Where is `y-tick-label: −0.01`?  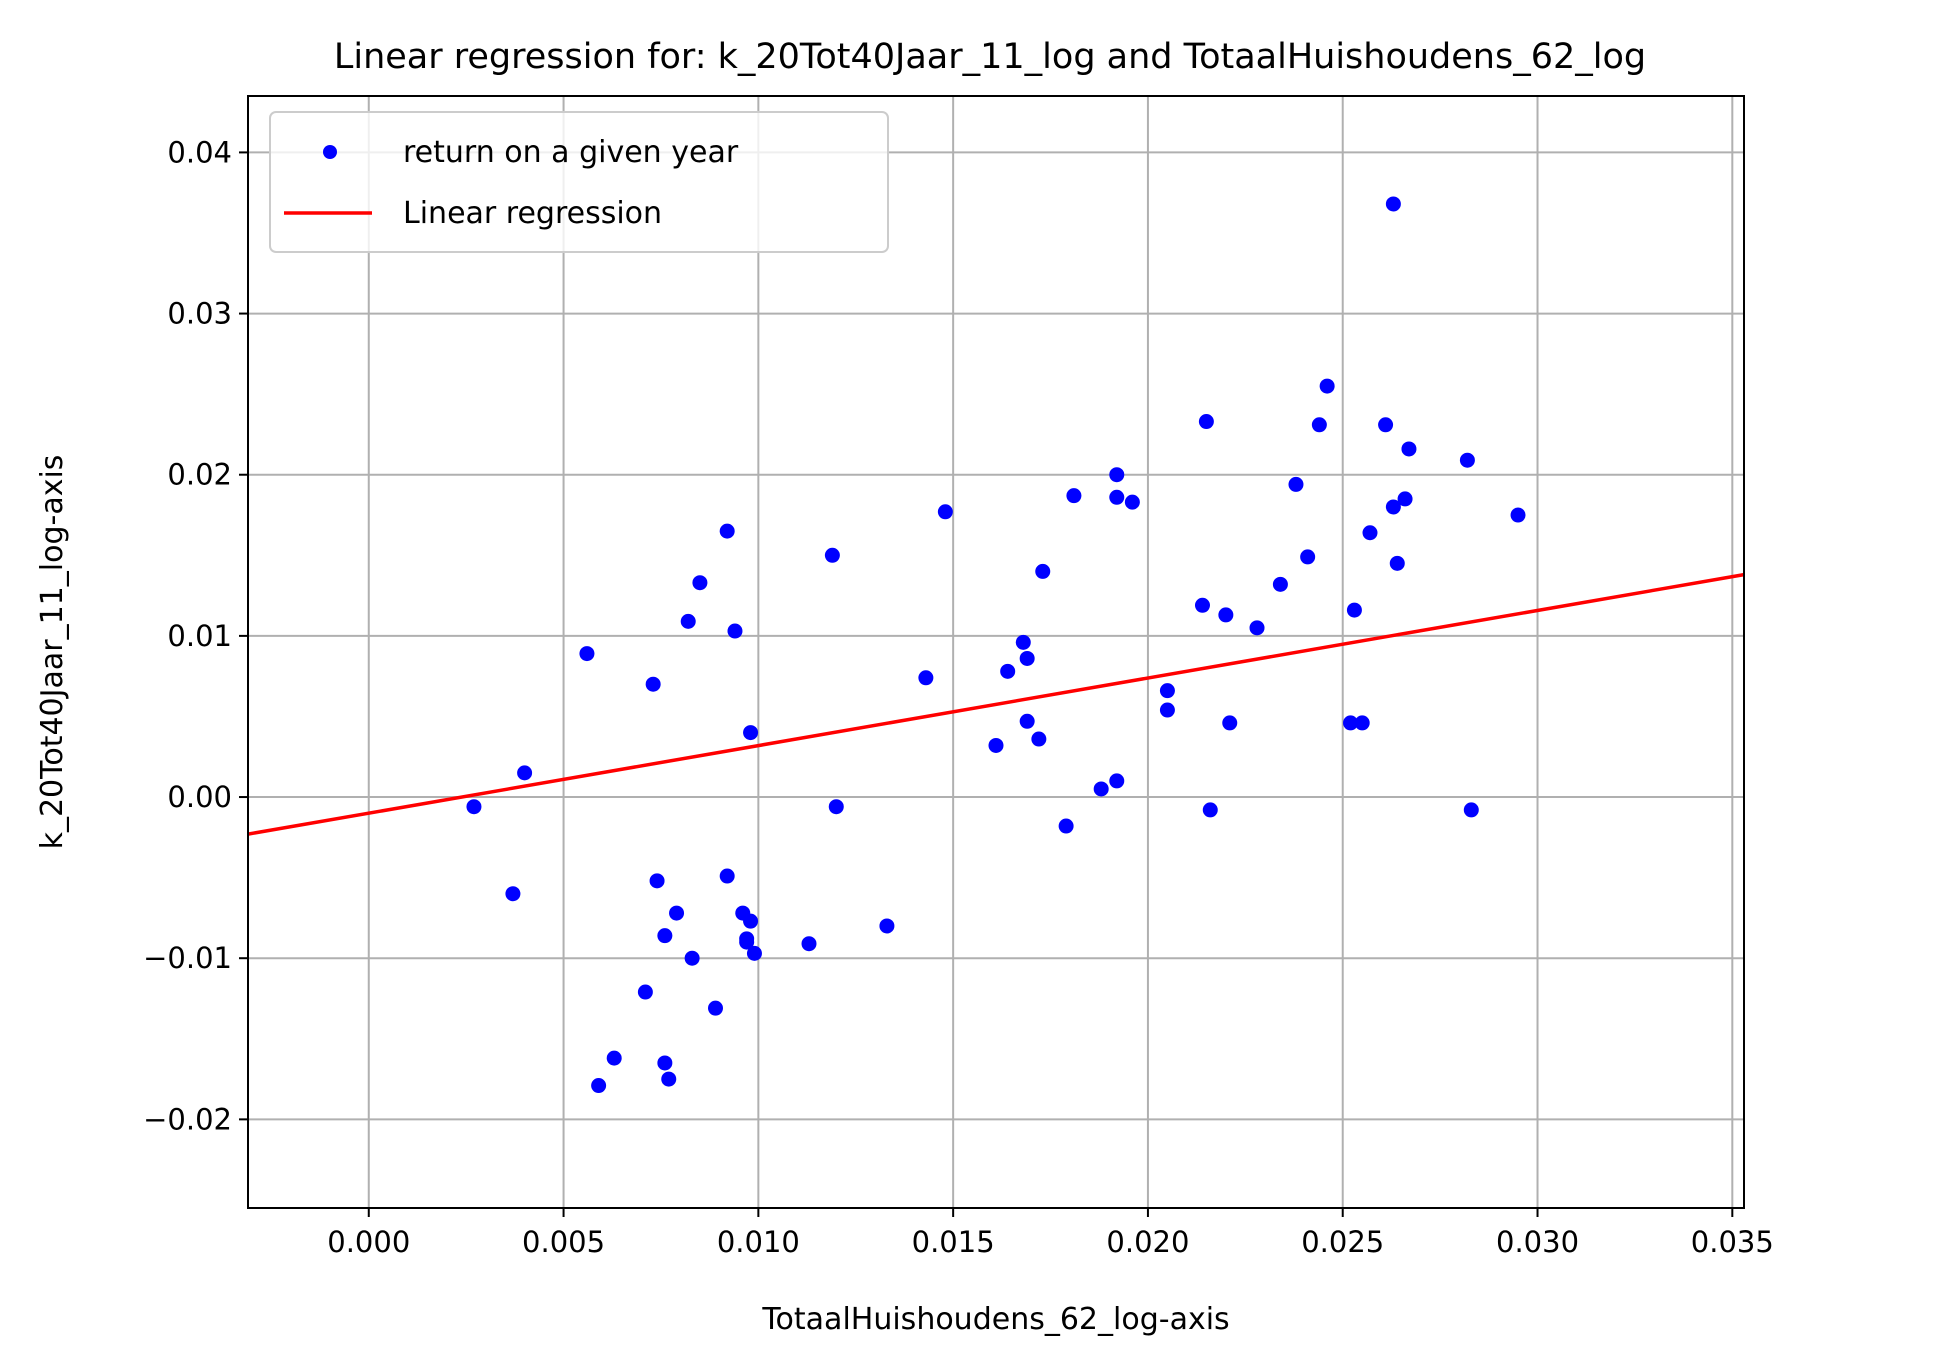
y-tick-label: −0.01 is located at coordinates (187, 958).